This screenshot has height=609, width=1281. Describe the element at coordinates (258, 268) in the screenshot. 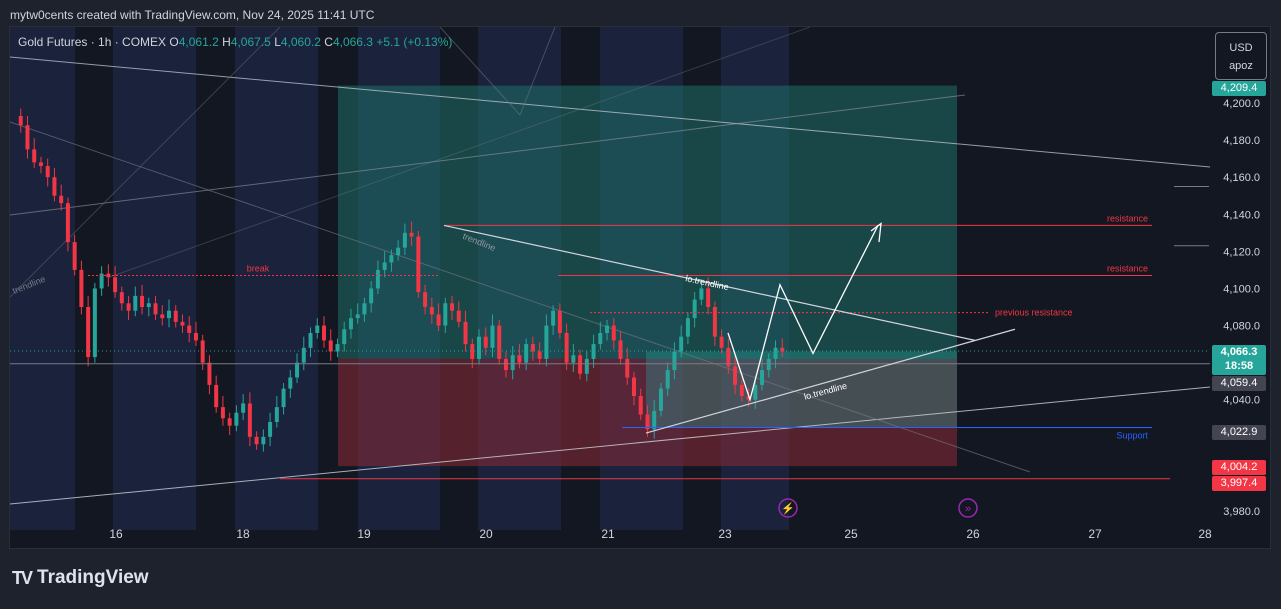

I see `break-label: break` at that location.